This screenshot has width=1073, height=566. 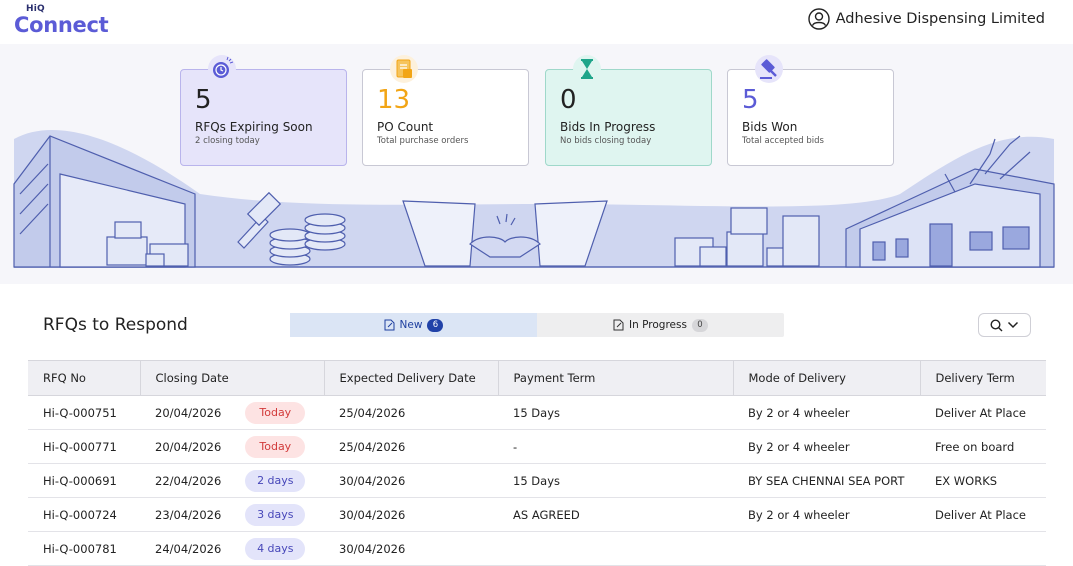 What do you see at coordinates (983, 378) in the screenshot?
I see `column-header-delivery-term: Delivery Term` at bounding box center [983, 378].